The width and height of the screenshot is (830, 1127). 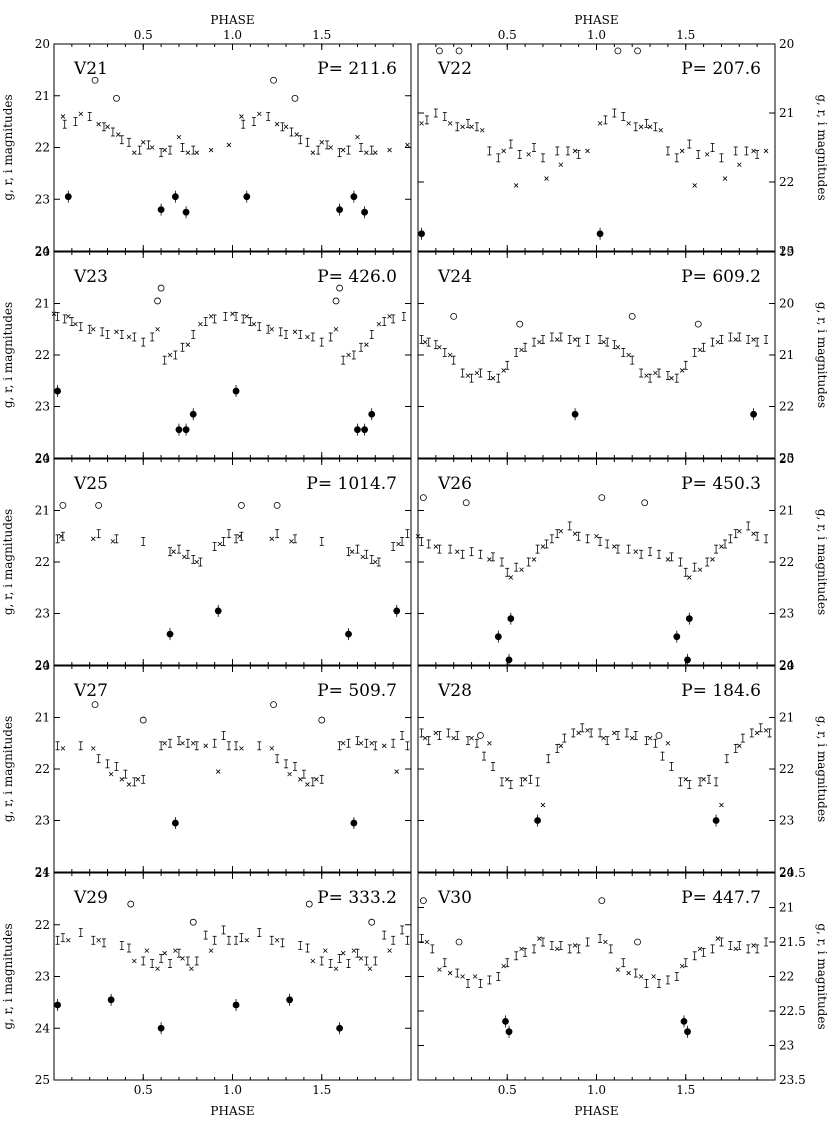 I want to click on period-label: P= 211.6, so click(x=357, y=69).